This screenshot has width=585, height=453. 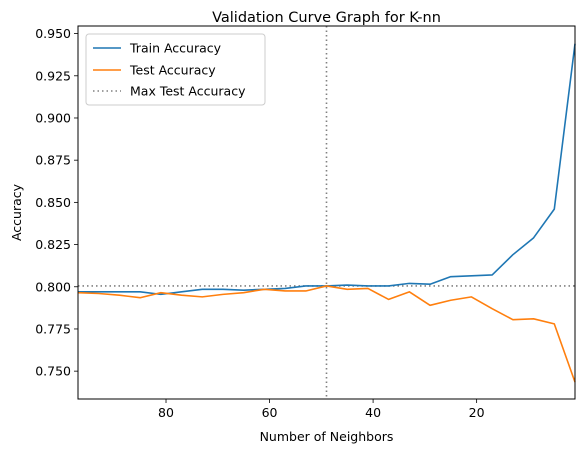 What do you see at coordinates (477, 412) in the screenshot?
I see `x-tick-label: 20` at bounding box center [477, 412].